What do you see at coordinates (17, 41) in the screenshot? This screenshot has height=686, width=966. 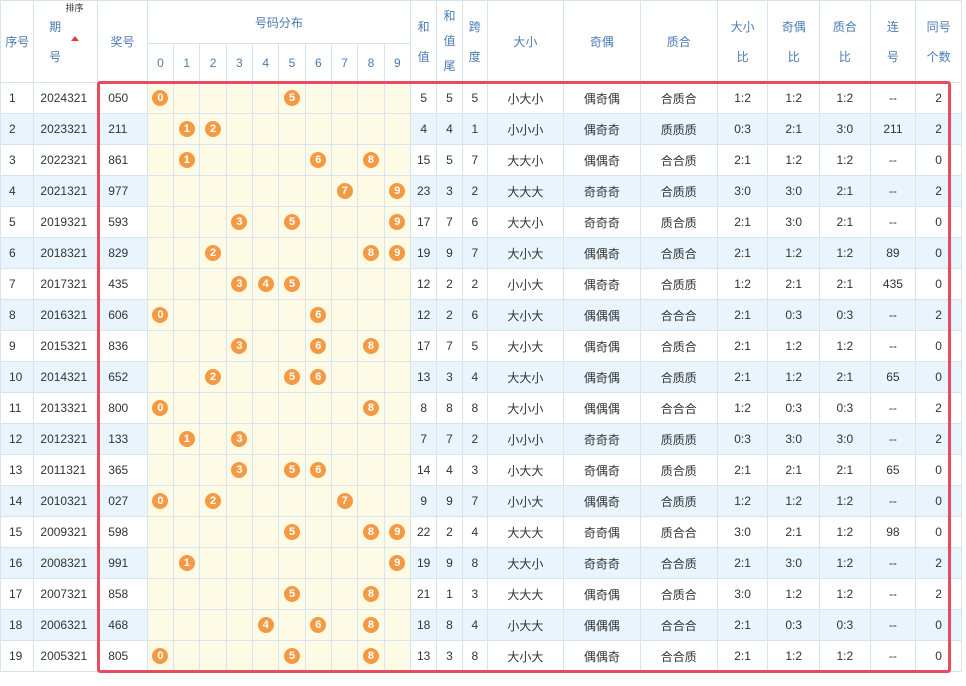 I see `header-seq: 序号` at bounding box center [17, 41].